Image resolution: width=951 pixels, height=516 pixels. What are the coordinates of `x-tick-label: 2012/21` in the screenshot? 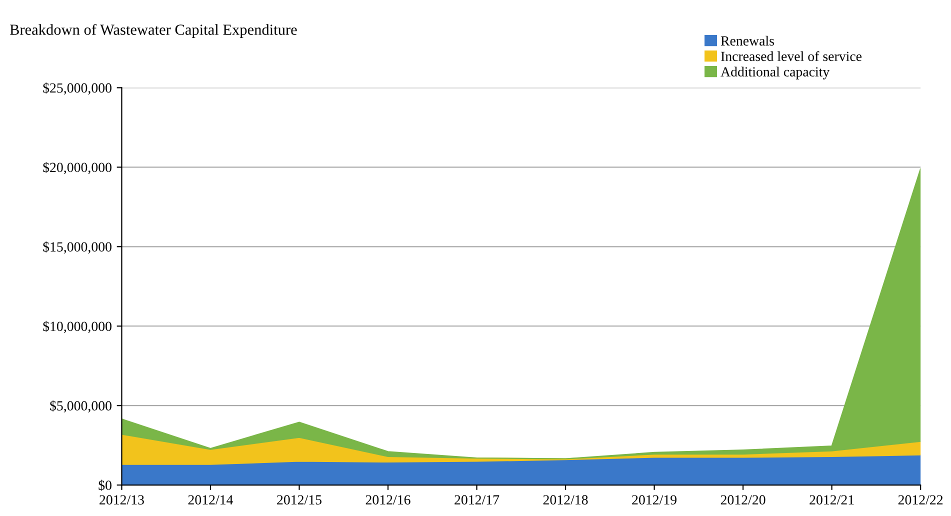 It's located at (832, 500).